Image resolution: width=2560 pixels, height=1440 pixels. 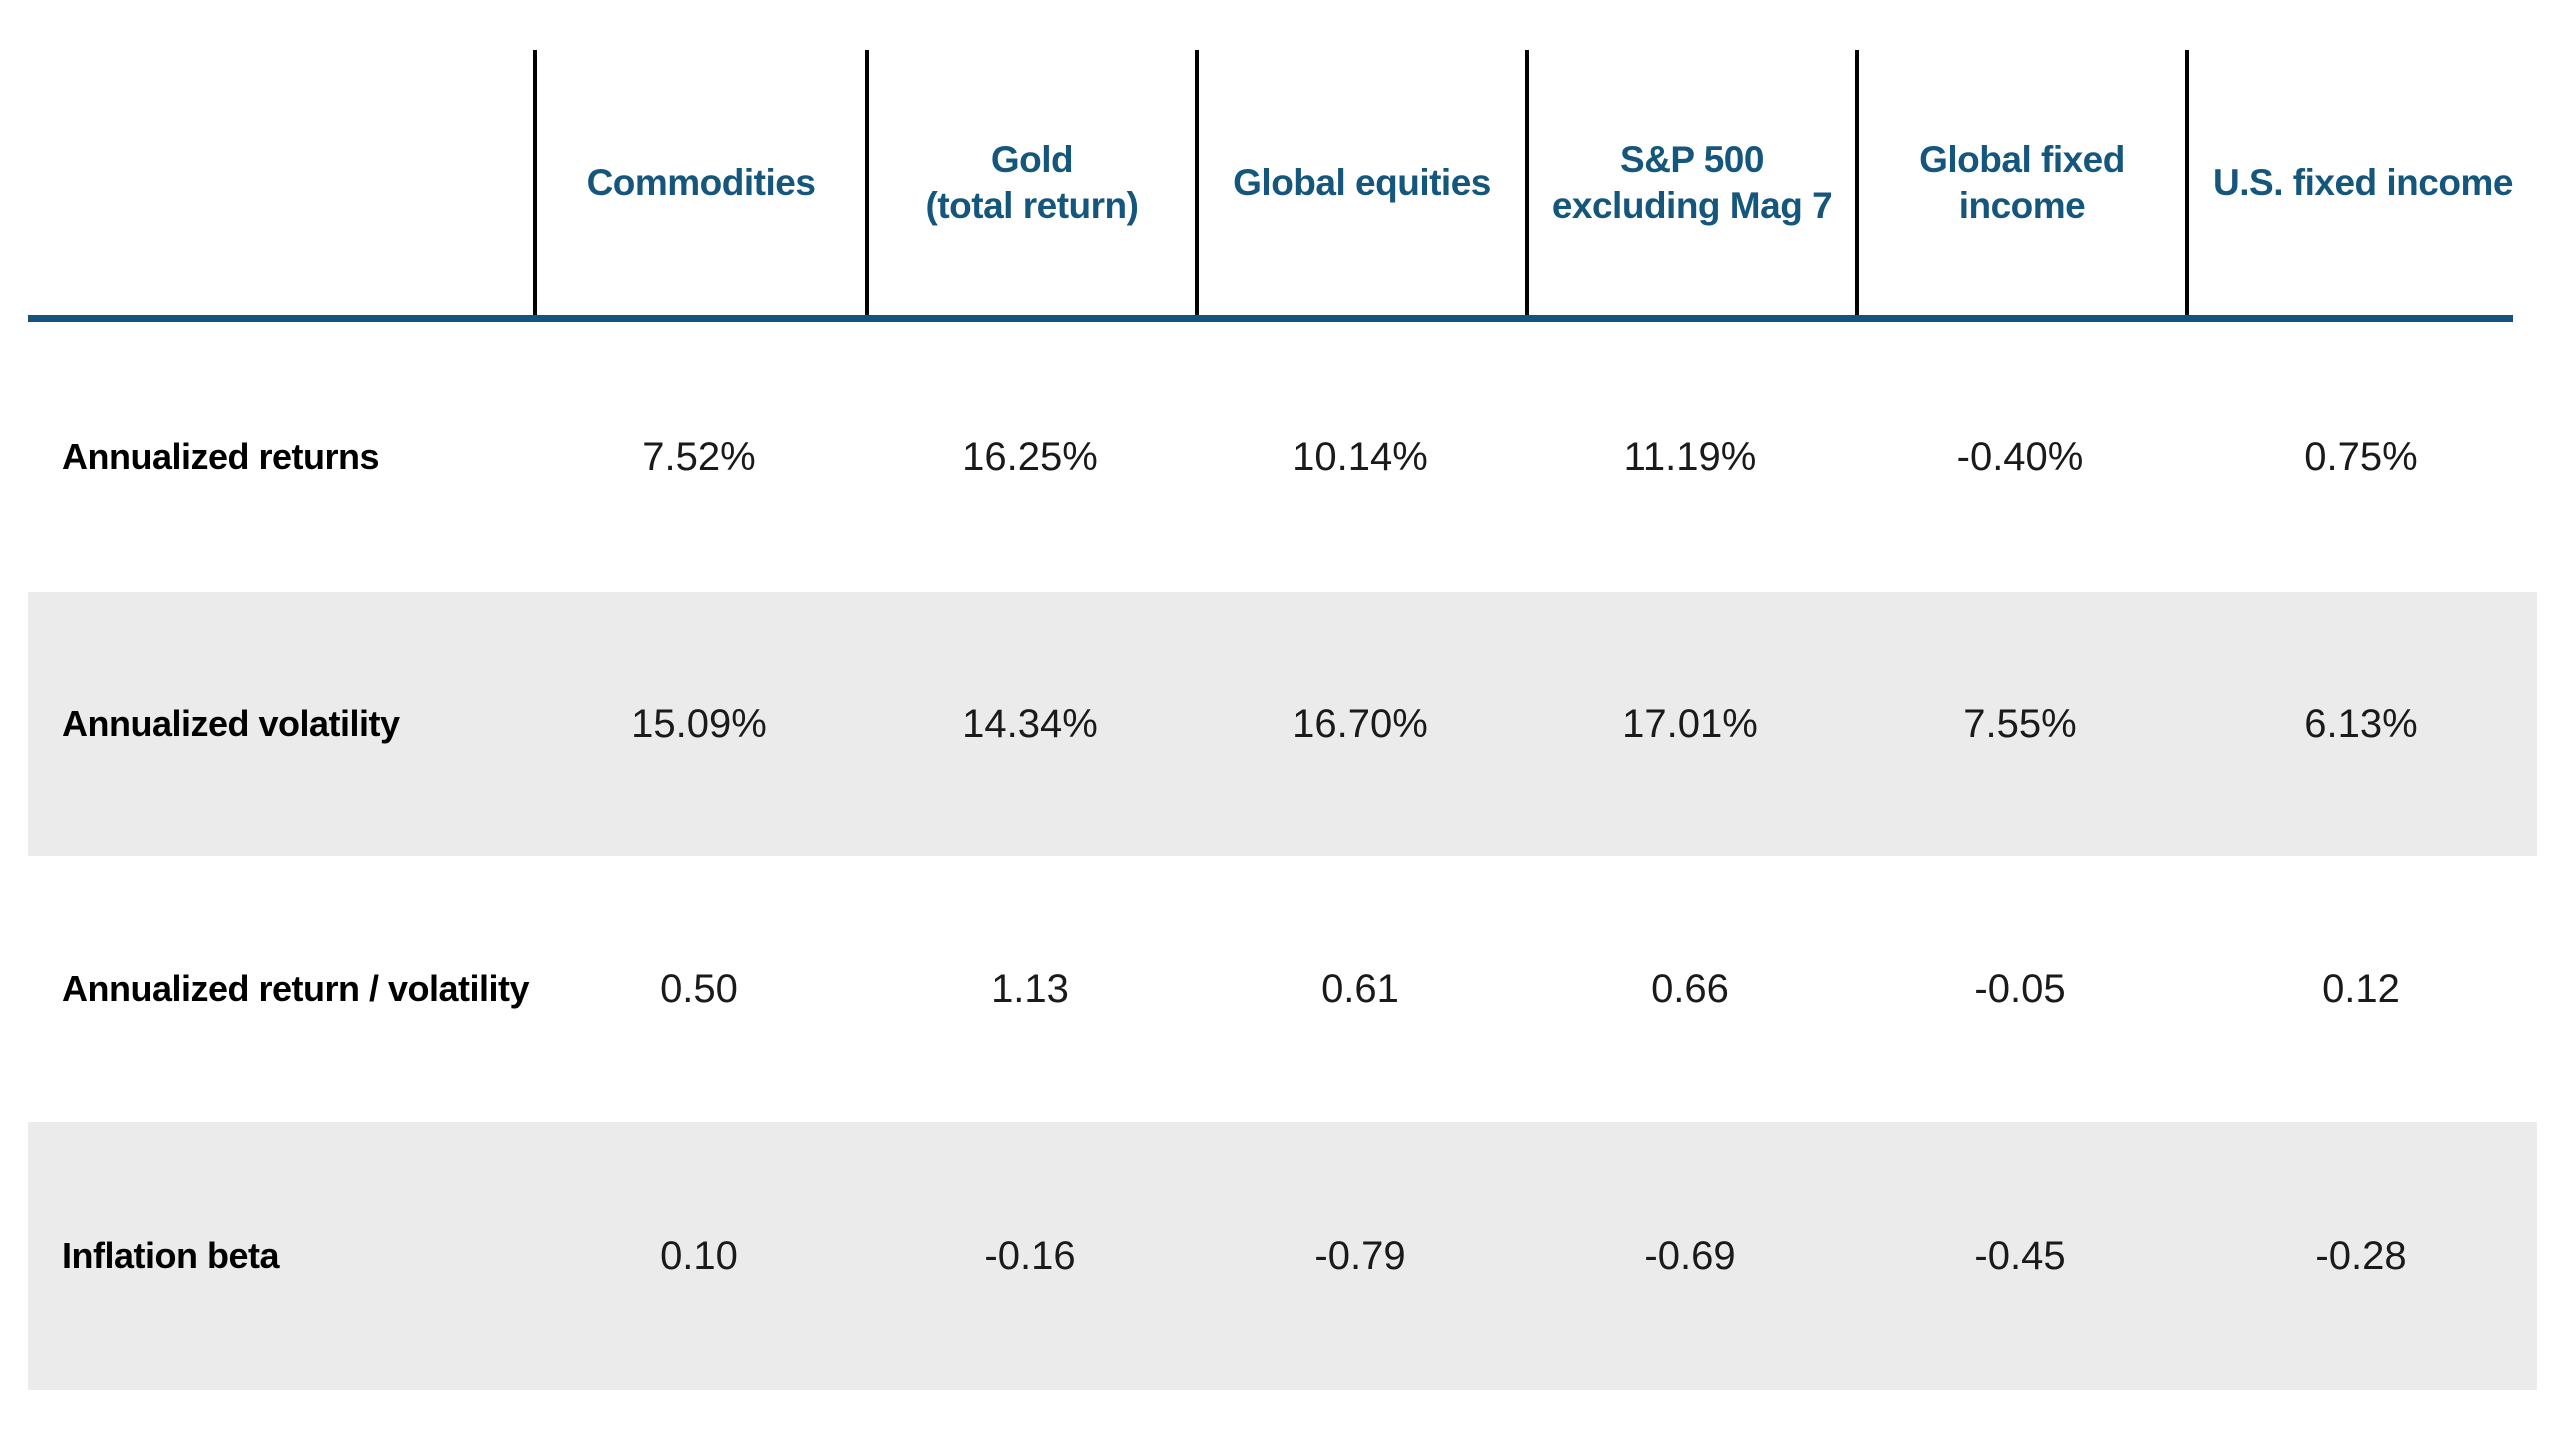 What do you see at coordinates (1690, 182) in the screenshot?
I see `column-header-sp500-excluding-mag7: S&P 500 excluding Mag 7` at bounding box center [1690, 182].